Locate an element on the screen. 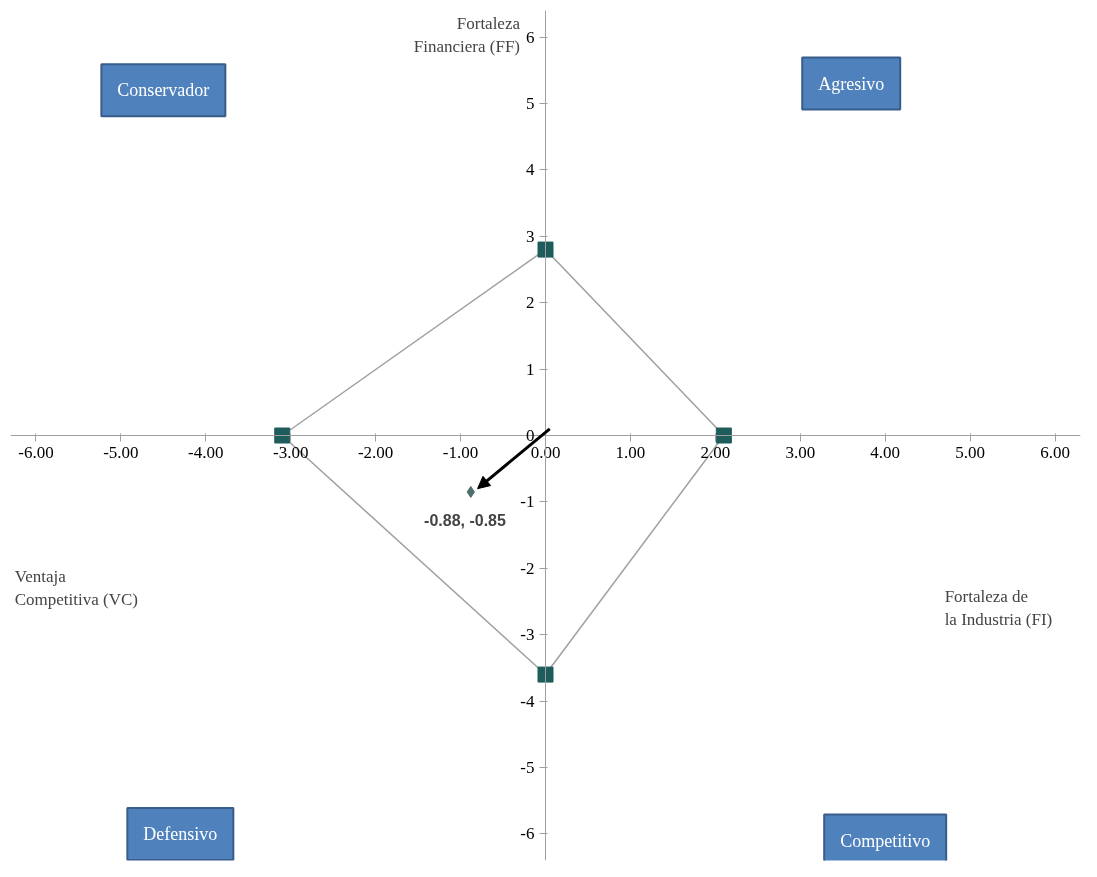 This screenshot has height=877, width=1097. x-tick-label: -1.00 is located at coordinates (460, 452).